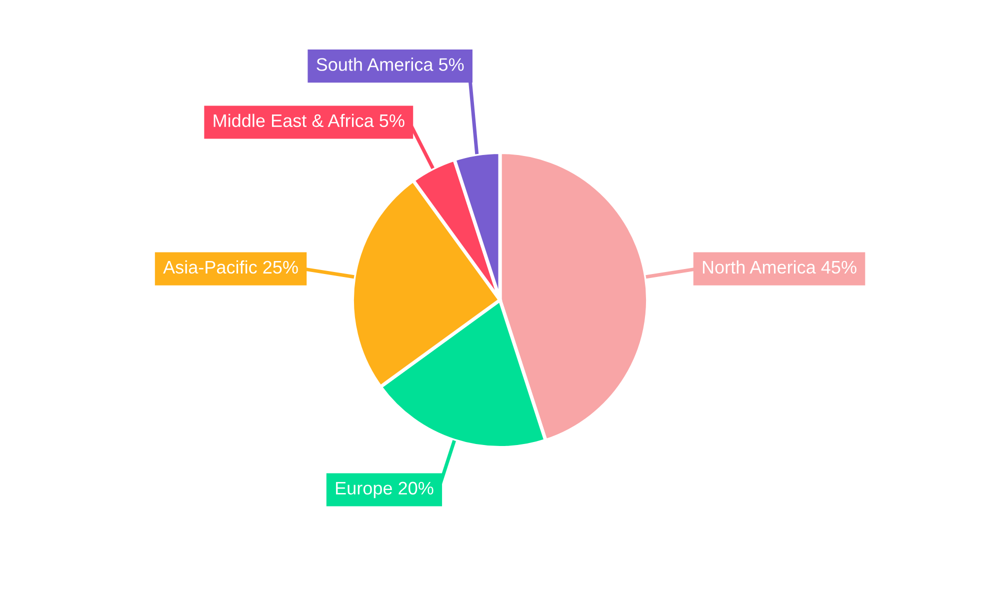  I want to click on slice-label: North America 45%, so click(779, 267).